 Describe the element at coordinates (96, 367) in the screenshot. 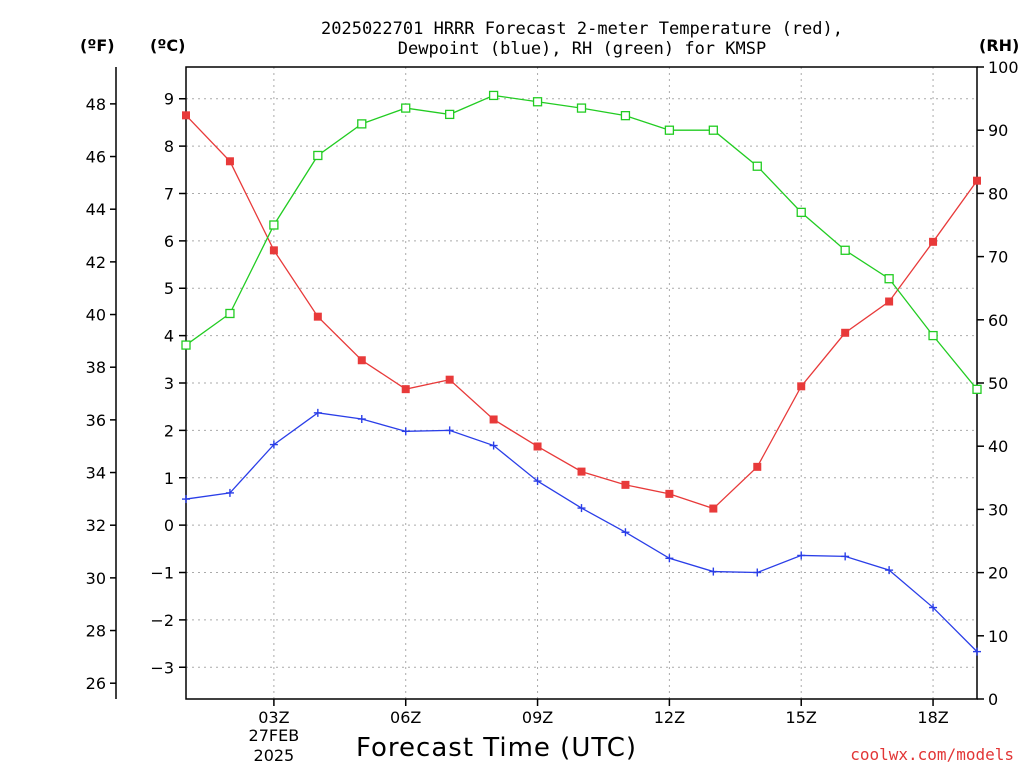

I see `fahrenheit-tick-label: 38` at that location.